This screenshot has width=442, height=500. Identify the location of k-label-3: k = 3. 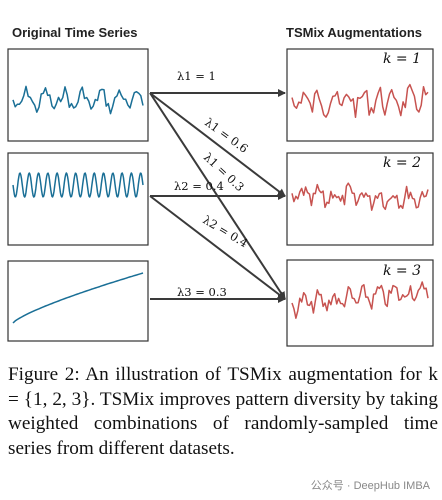
(402, 271).